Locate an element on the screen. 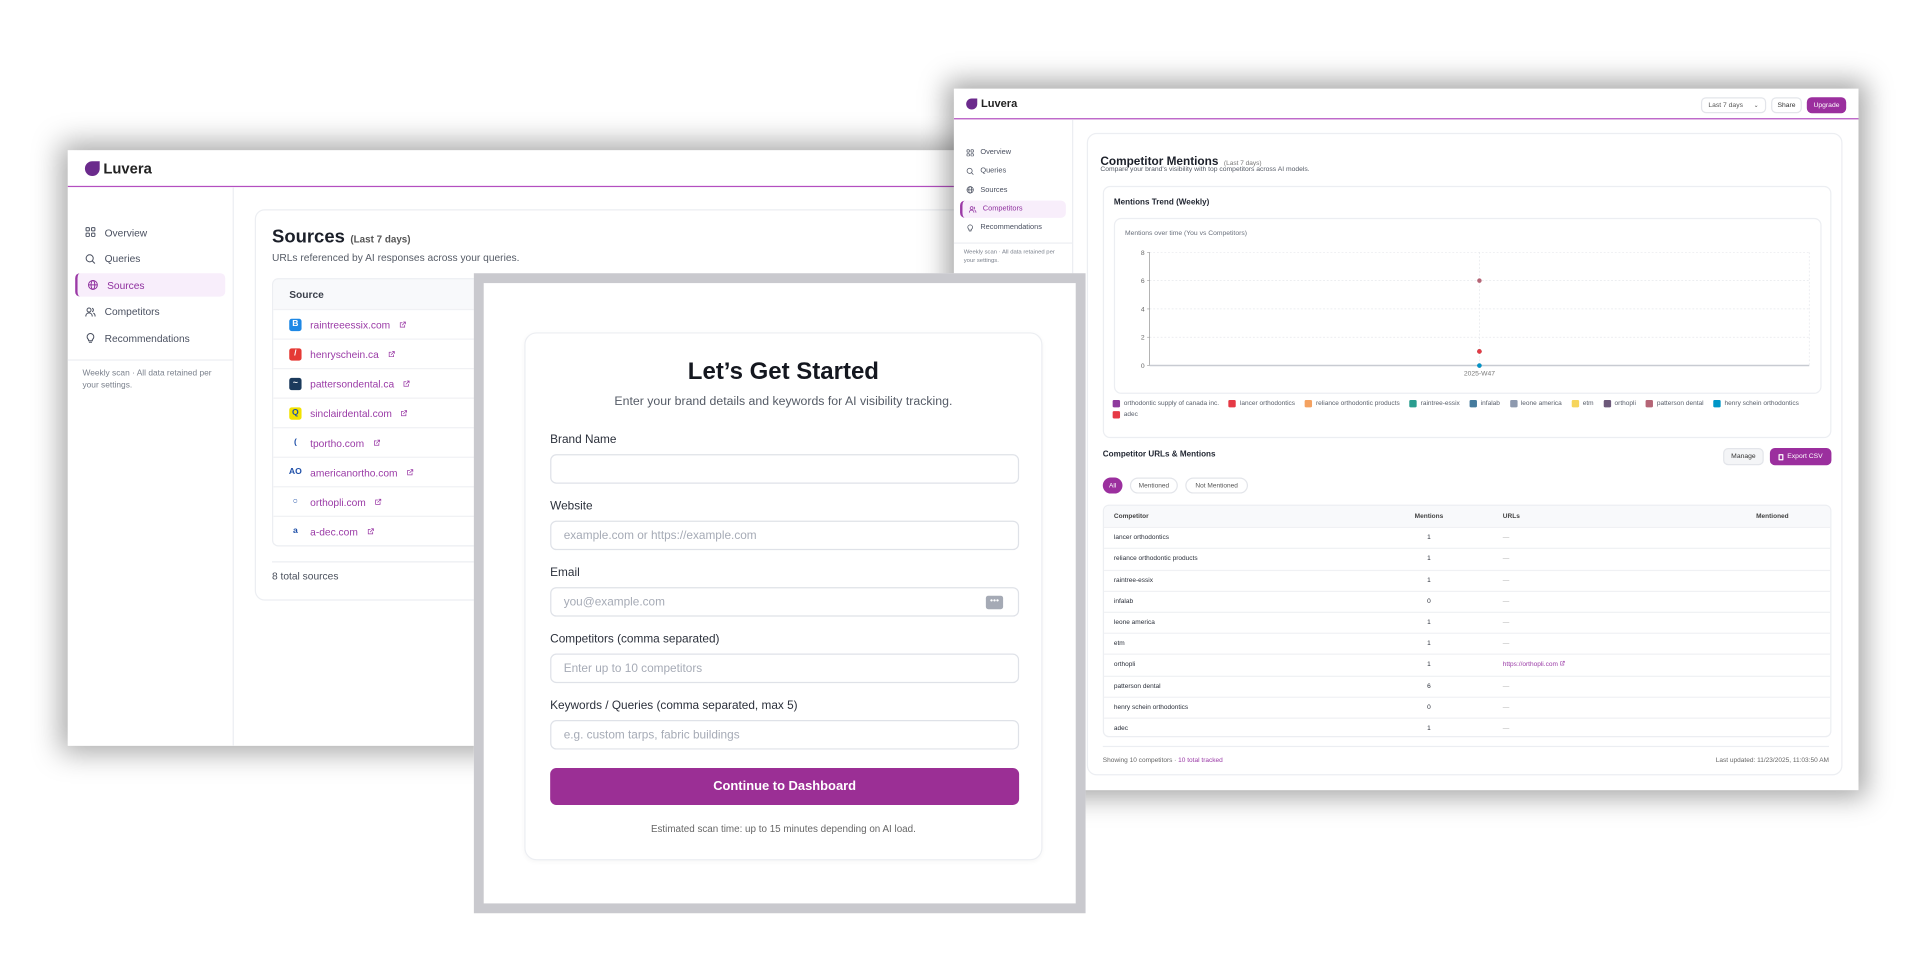 The image size is (1920, 960). legend-item: patterson dental is located at coordinates (1674, 404).